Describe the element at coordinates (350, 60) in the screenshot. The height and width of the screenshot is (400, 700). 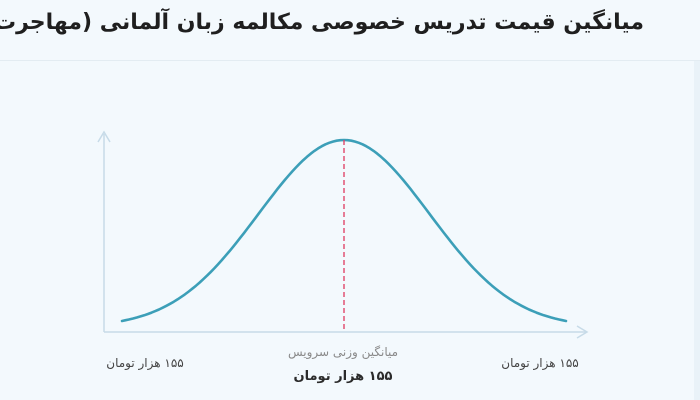
I see `title-divider` at that location.